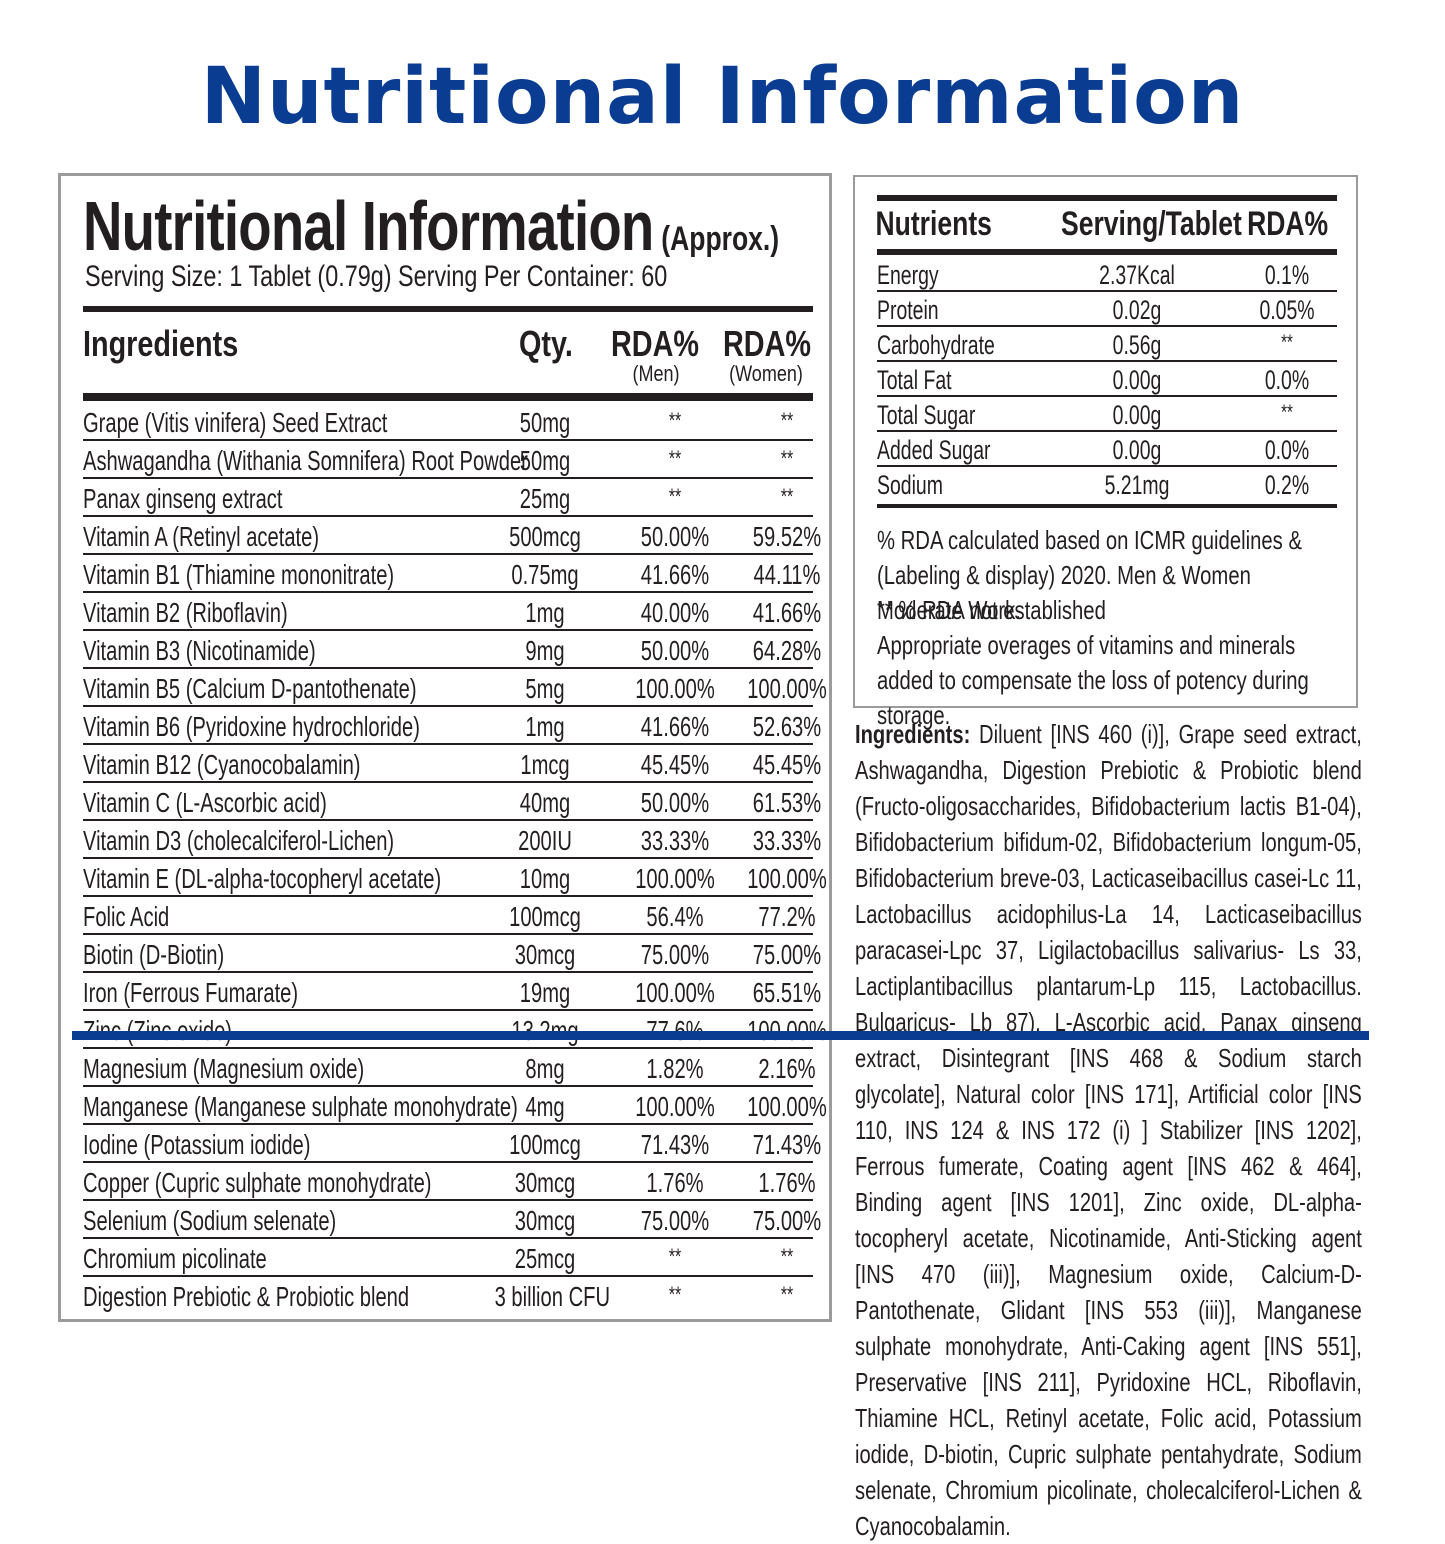 The height and width of the screenshot is (1544, 1445). Describe the element at coordinates (545, 574) in the screenshot. I see `ingredient-qty: 0.75mg` at that location.